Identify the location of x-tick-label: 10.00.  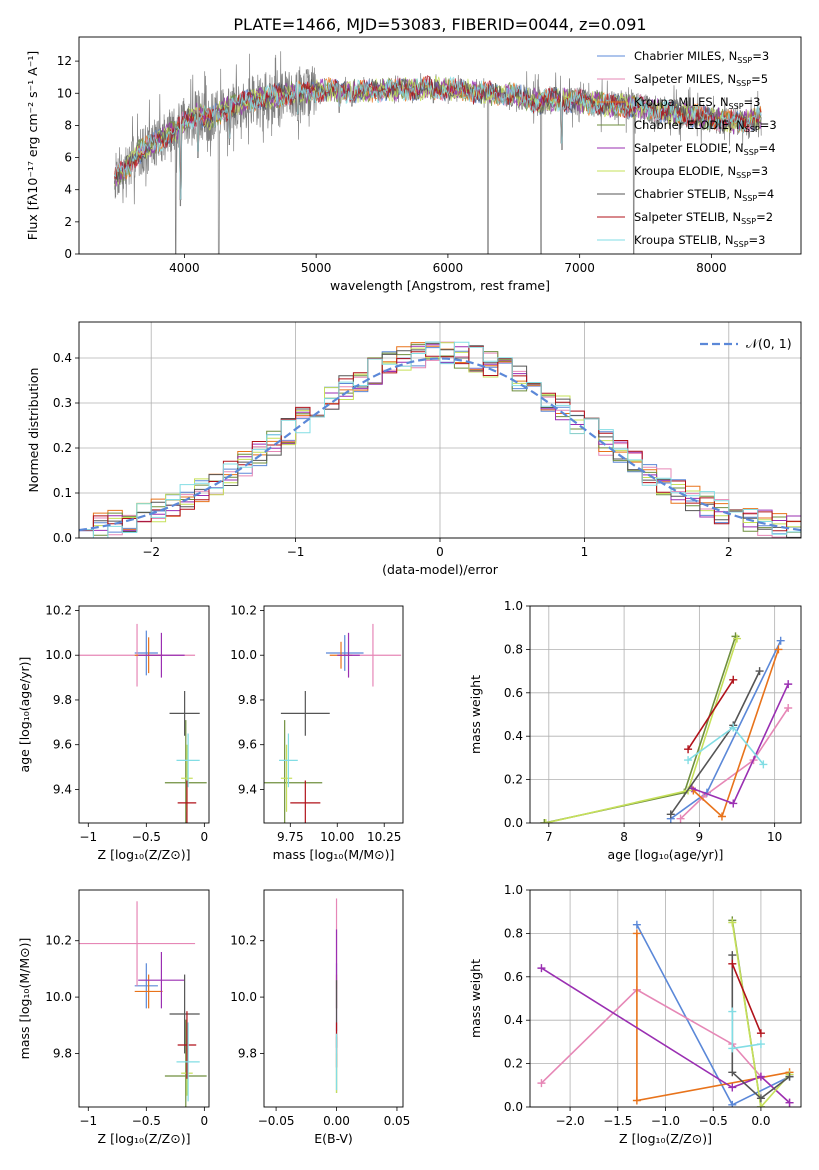
(337, 837).